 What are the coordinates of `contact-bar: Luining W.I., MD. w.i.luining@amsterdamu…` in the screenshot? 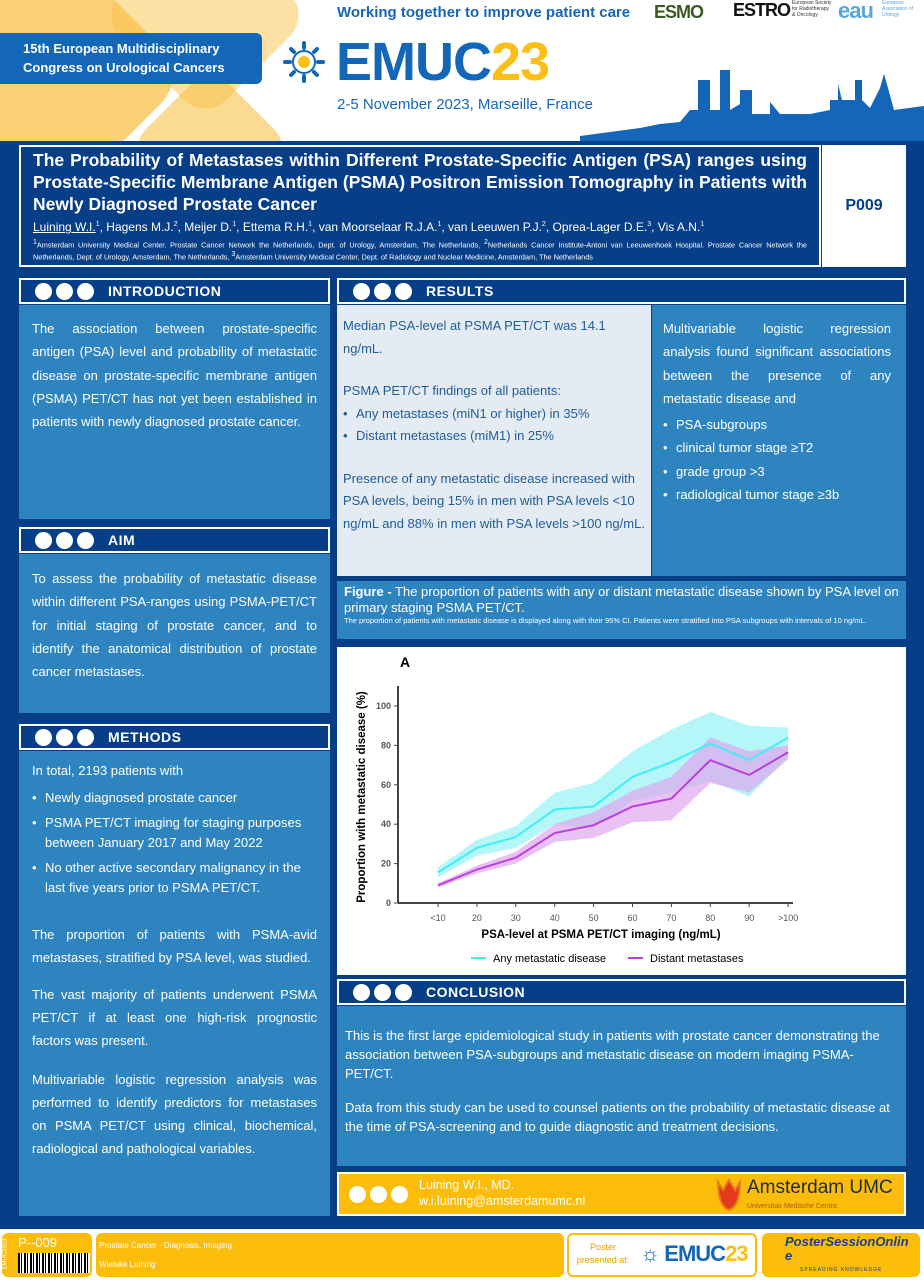 It's located at (621, 1194).